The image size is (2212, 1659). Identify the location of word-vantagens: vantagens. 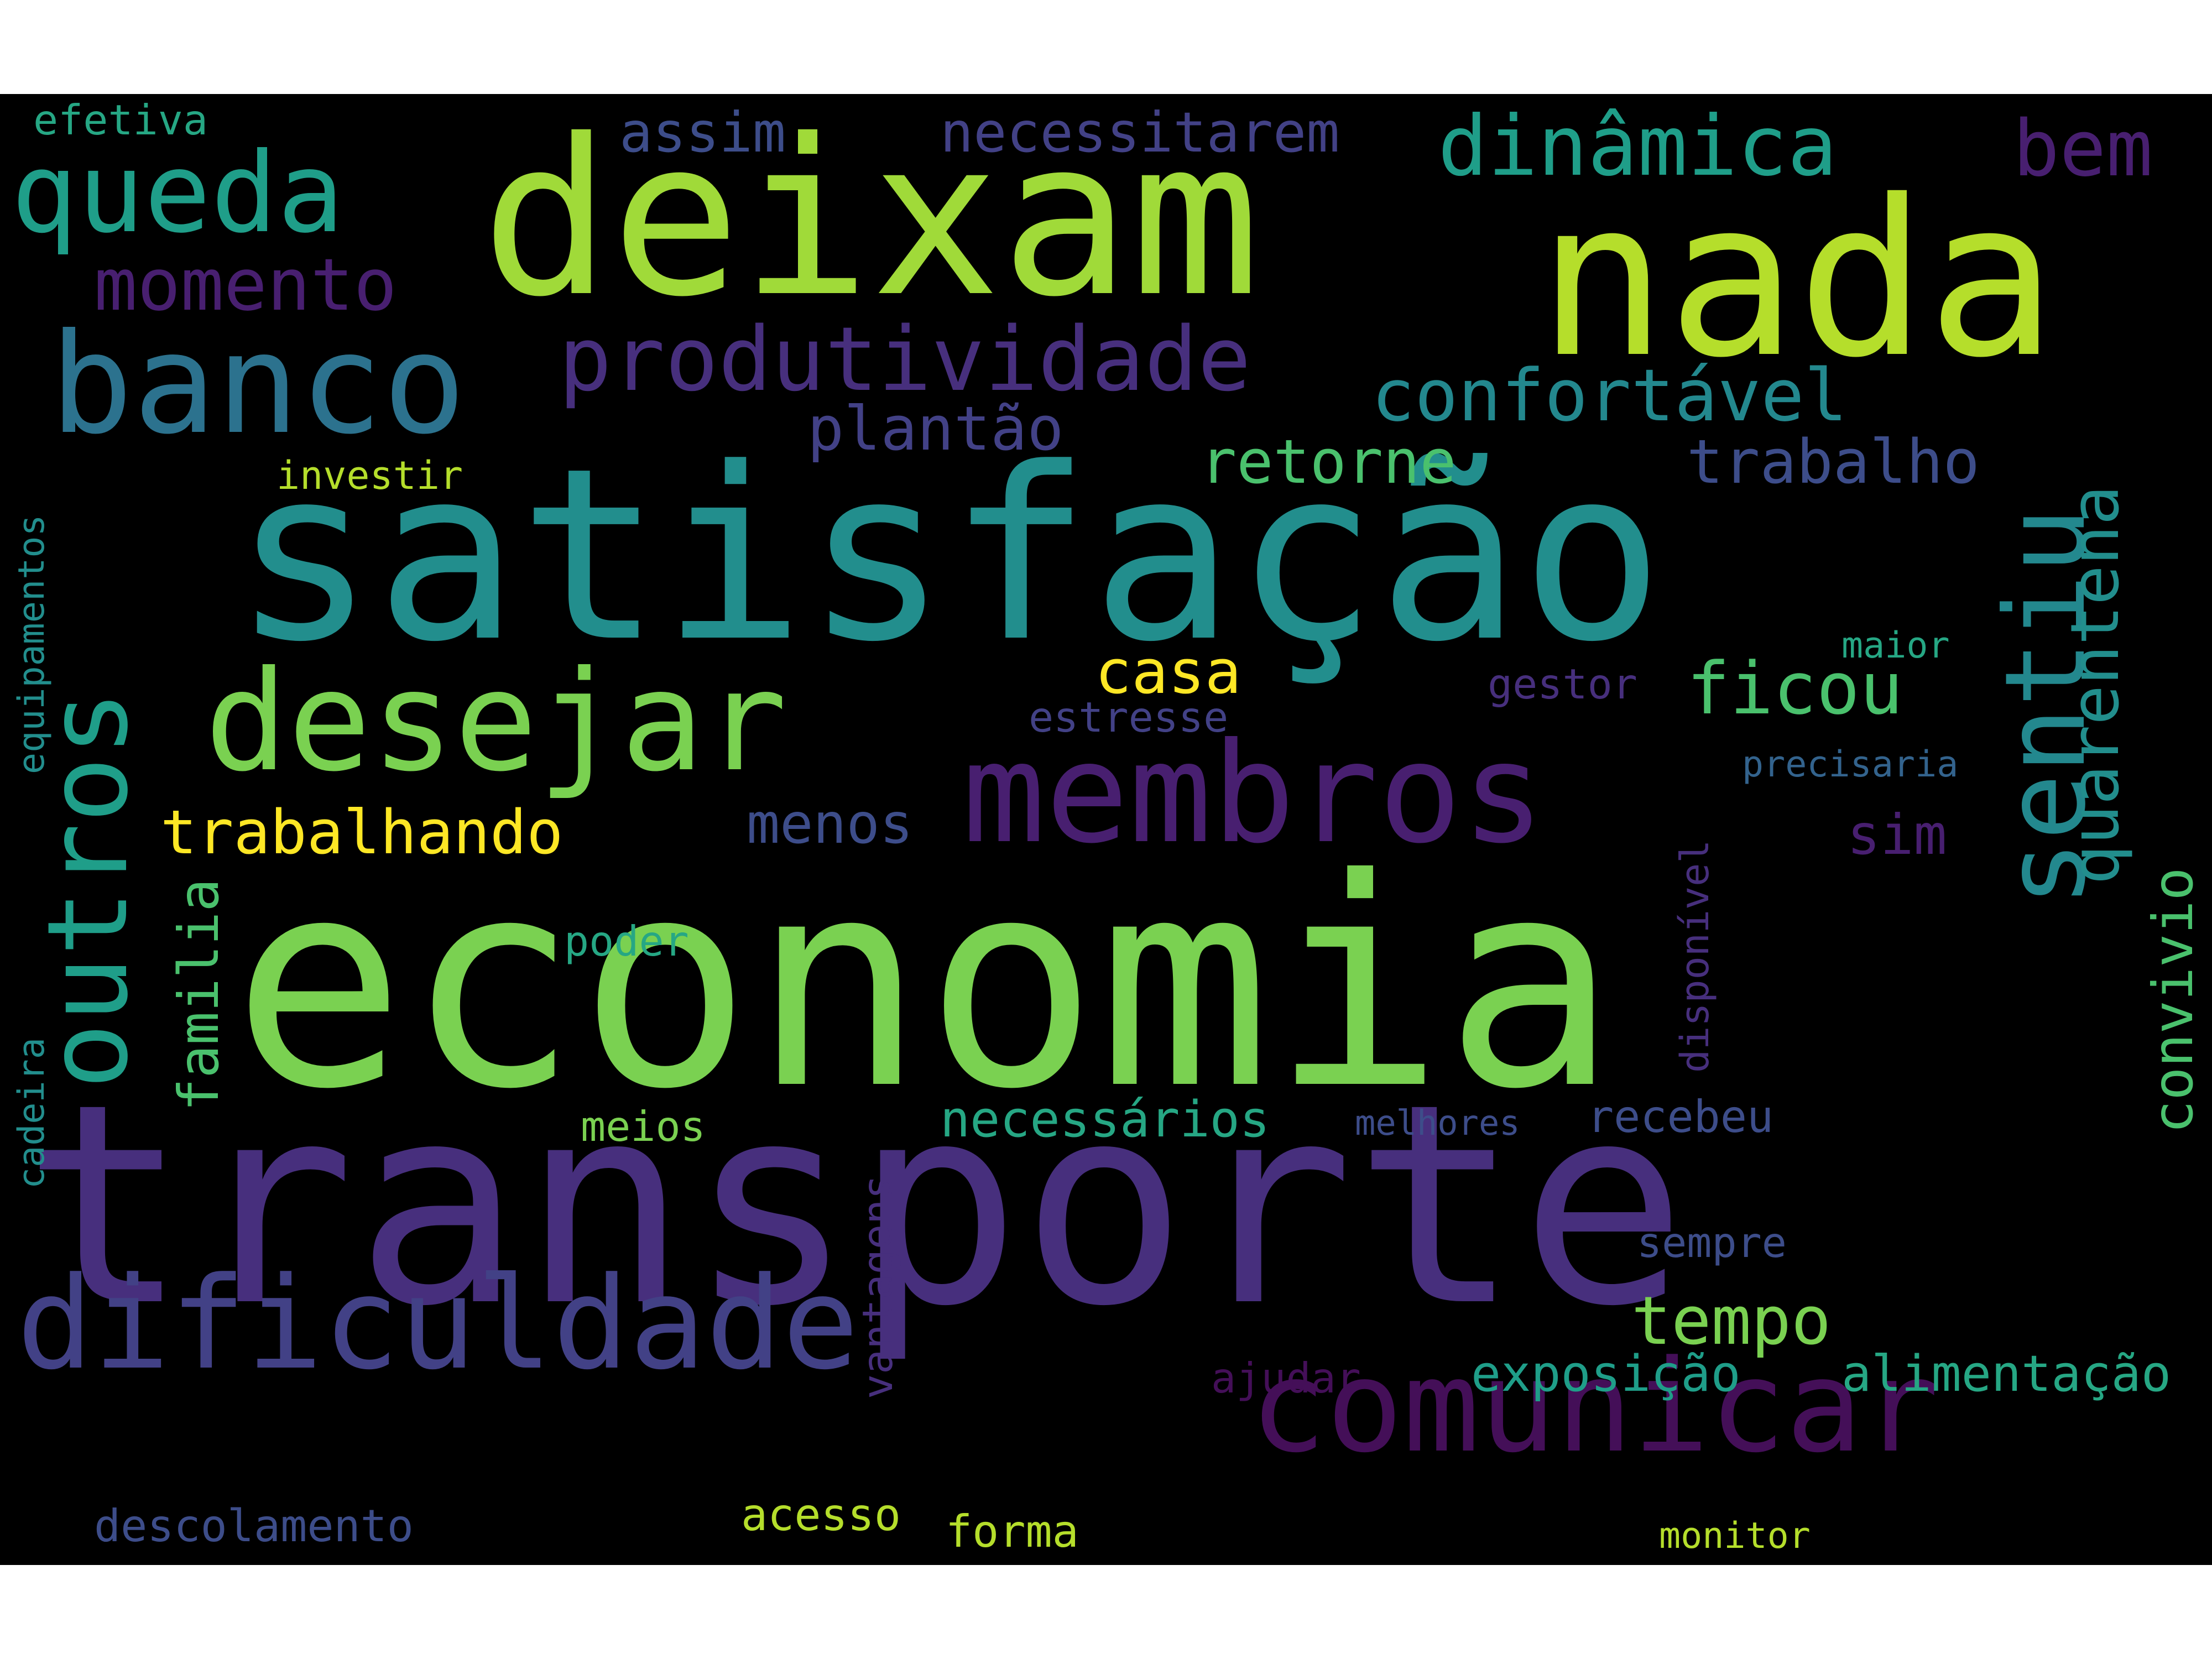
(878, 1287).